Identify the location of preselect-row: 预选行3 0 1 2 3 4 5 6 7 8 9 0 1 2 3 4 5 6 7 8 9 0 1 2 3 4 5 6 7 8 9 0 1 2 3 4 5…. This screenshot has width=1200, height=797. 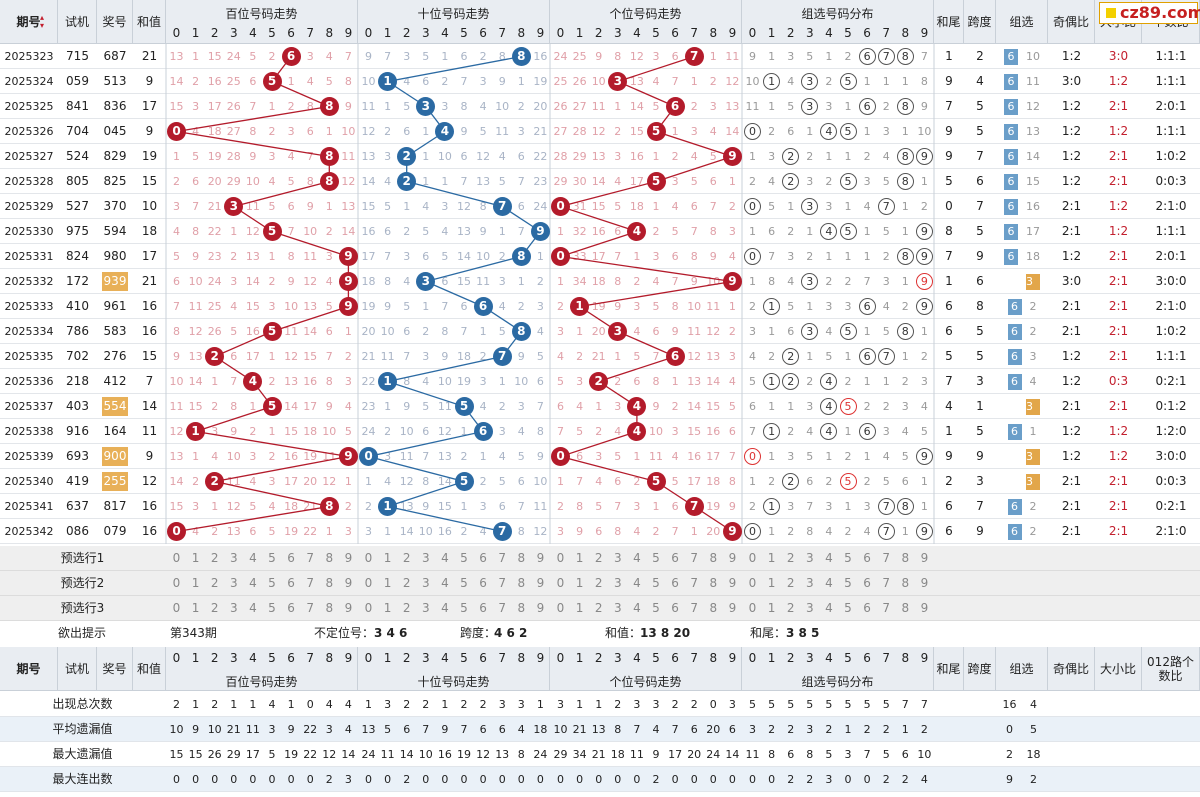
(600, 608).